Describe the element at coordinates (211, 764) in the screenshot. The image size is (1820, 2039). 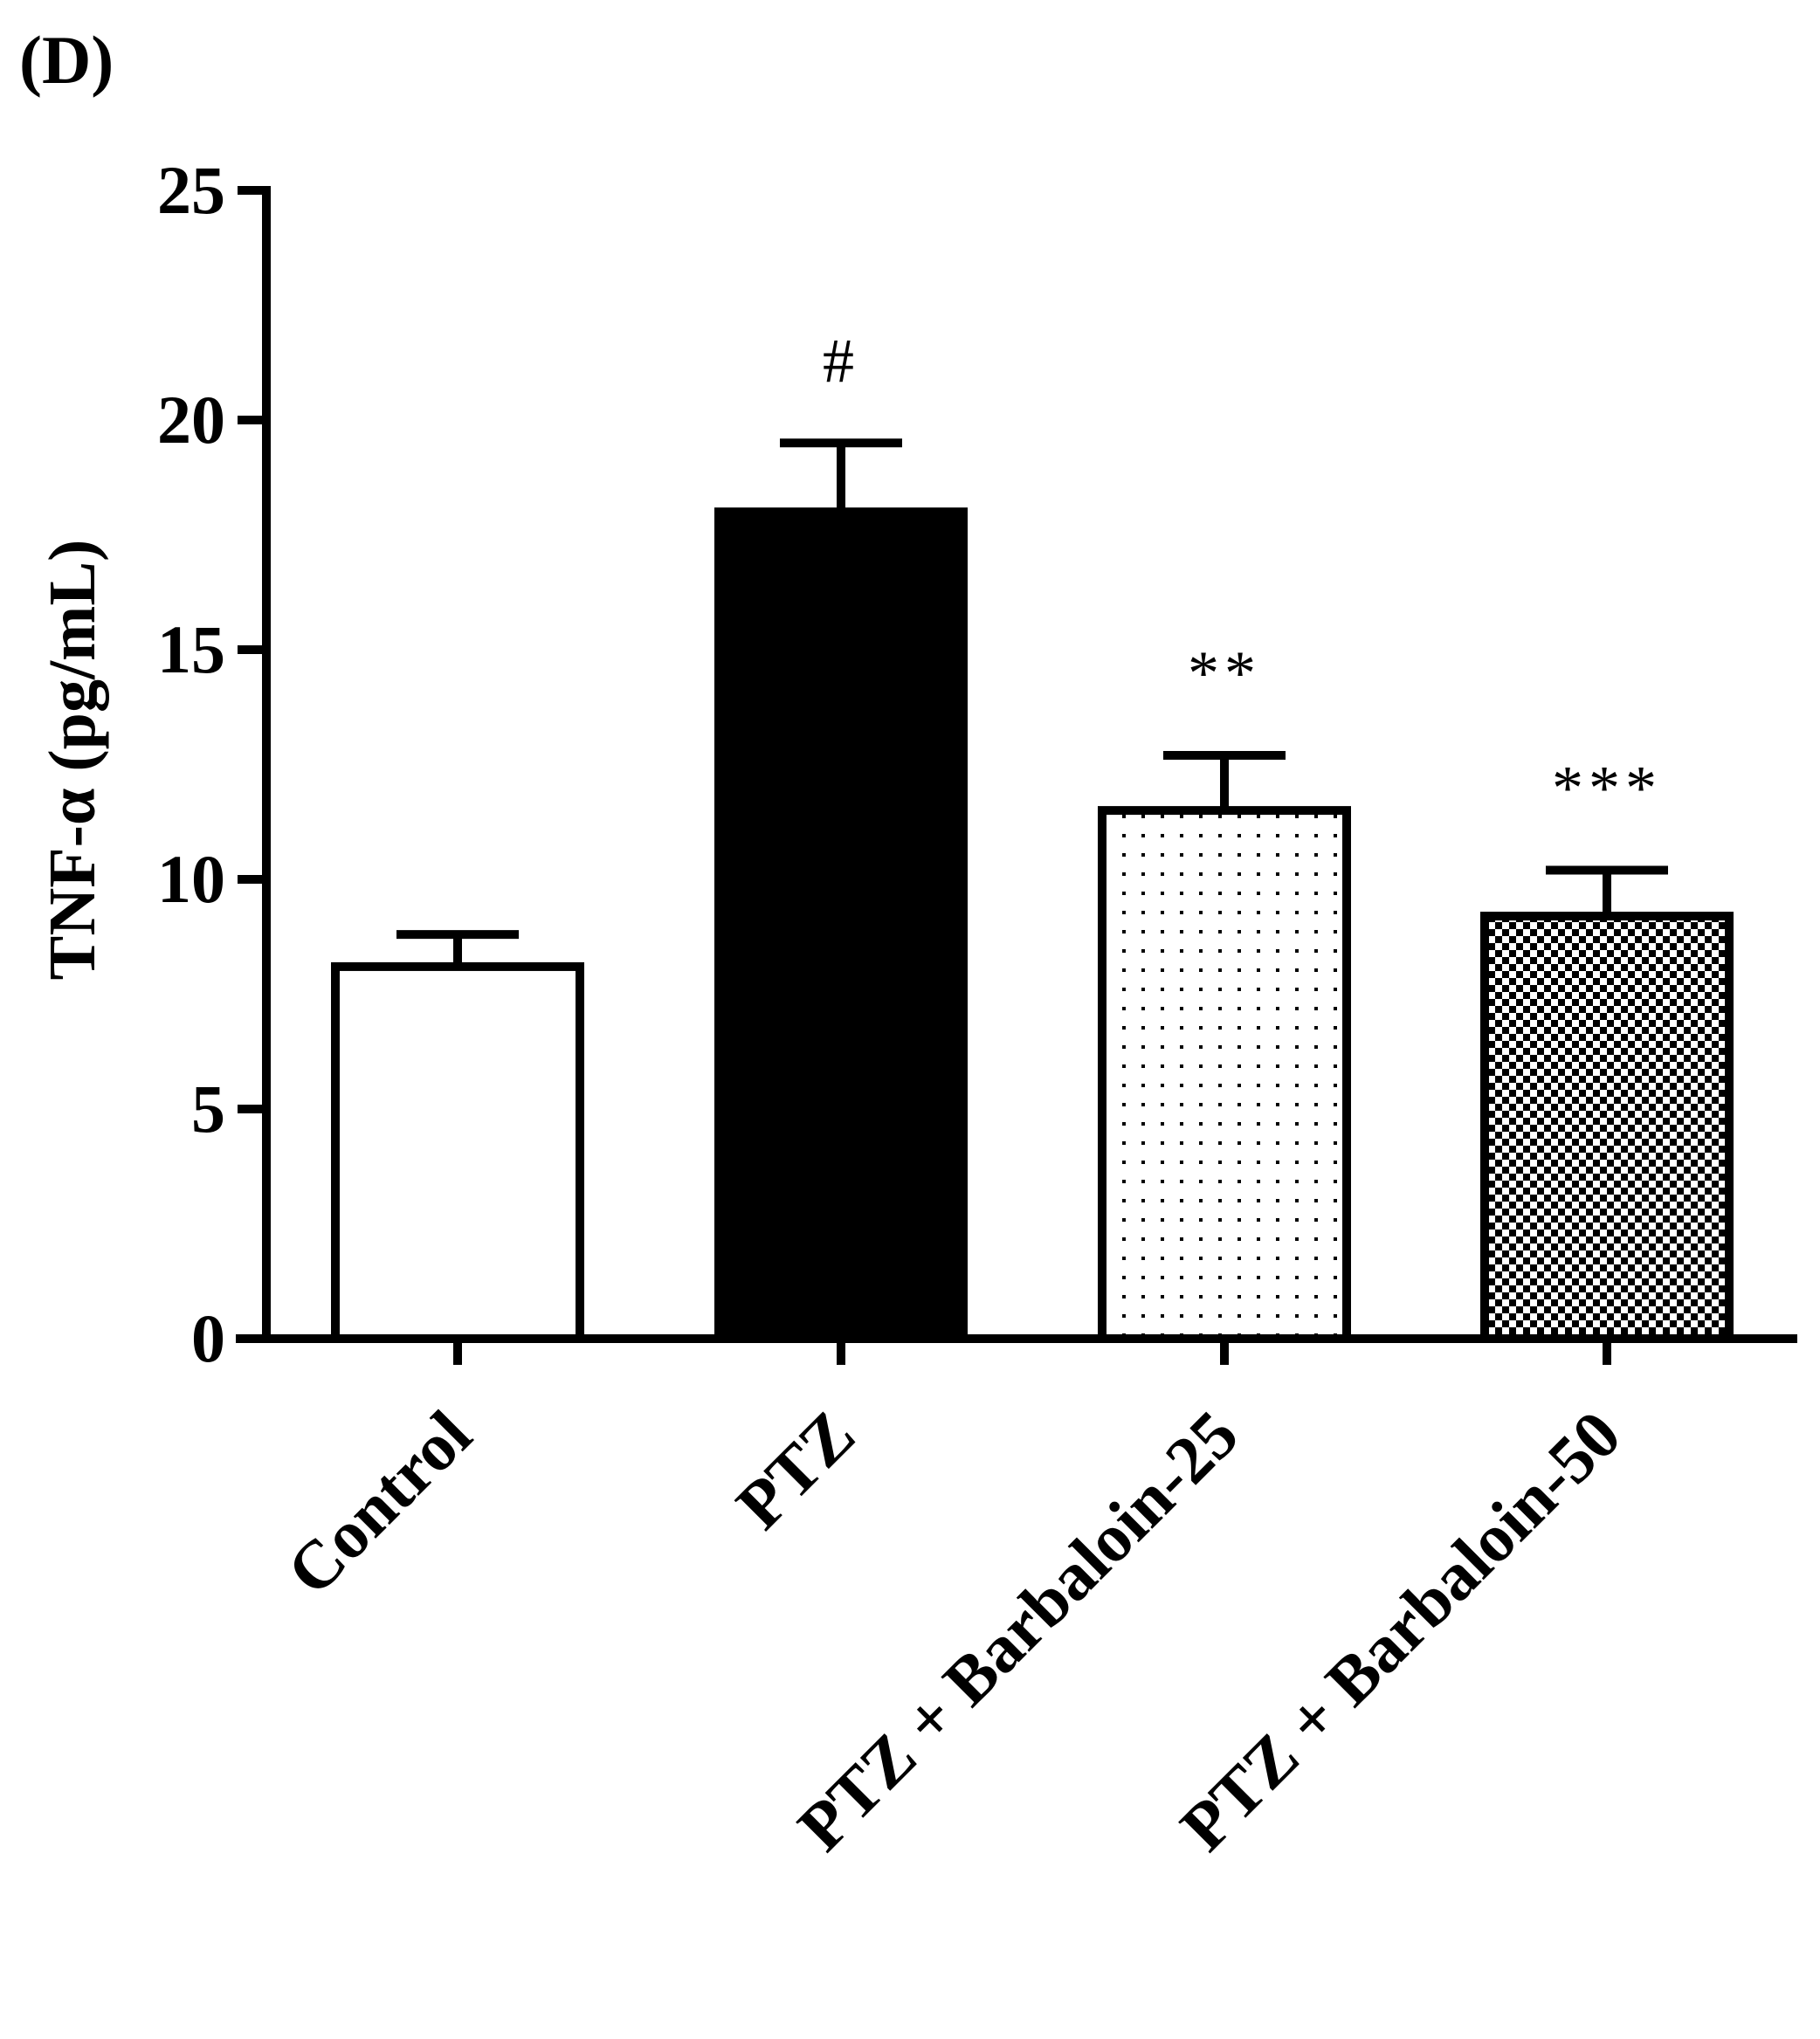
I see `y-axis-ticks: 0 5 10 15 20 25` at that location.